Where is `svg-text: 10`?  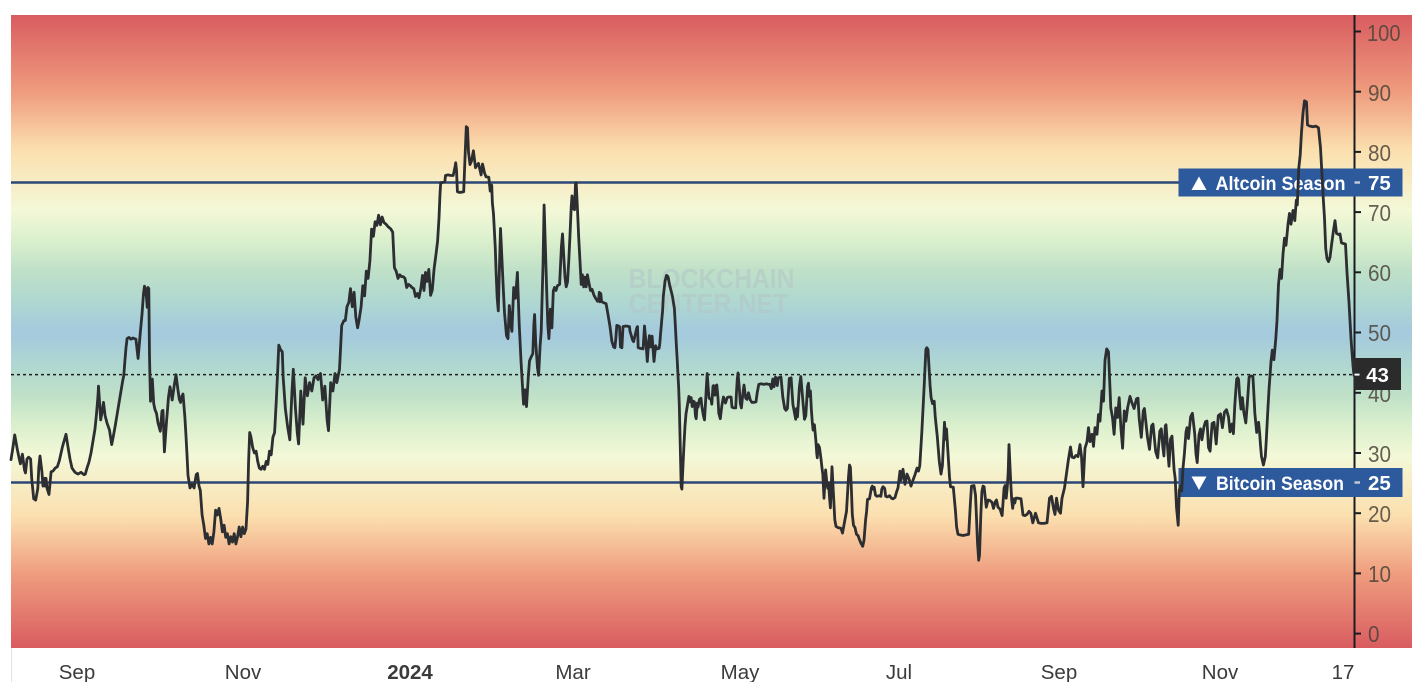 svg-text: 10 is located at coordinates (1379, 574).